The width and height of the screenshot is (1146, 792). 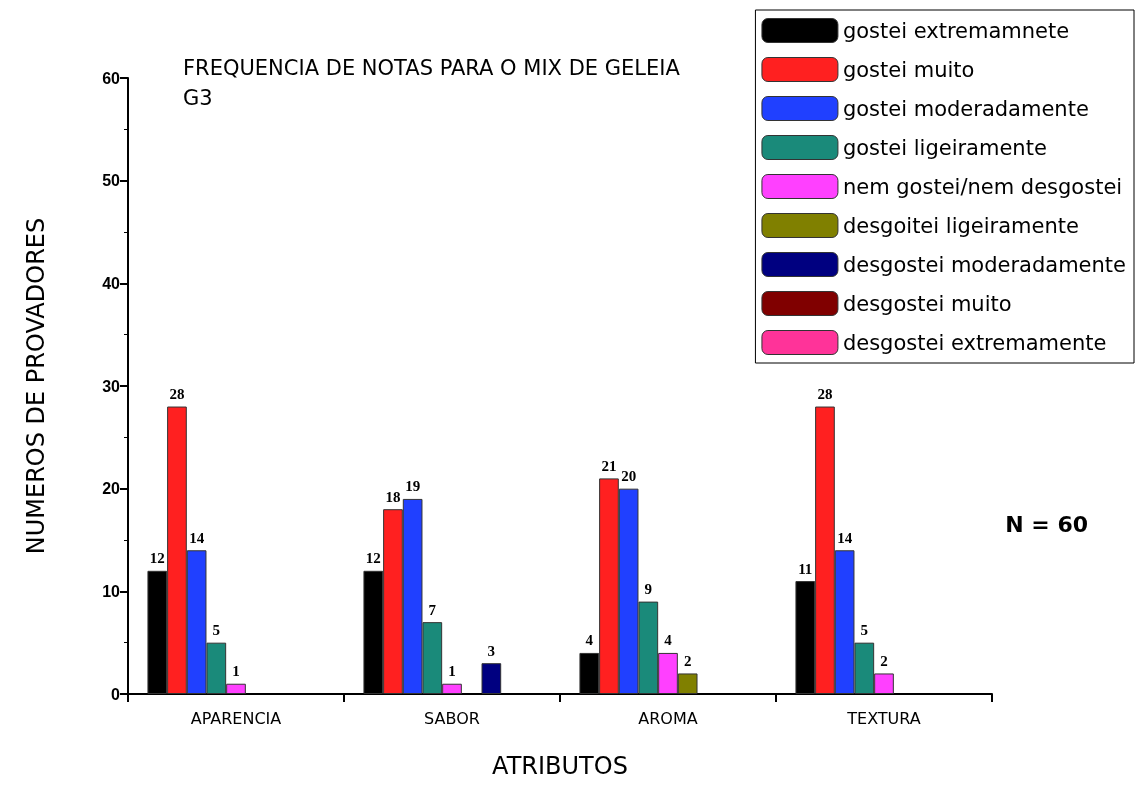 What do you see at coordinates (883, 718) in the screenshot?
I see `x-tick-label: TEXTURA` at bounding box center [883, 718].